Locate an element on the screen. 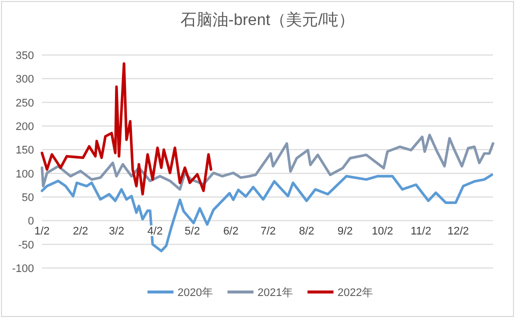 This screenshot has height=320, width=515. x-tick-label: 8/2 is located at coordinates (306, 232).